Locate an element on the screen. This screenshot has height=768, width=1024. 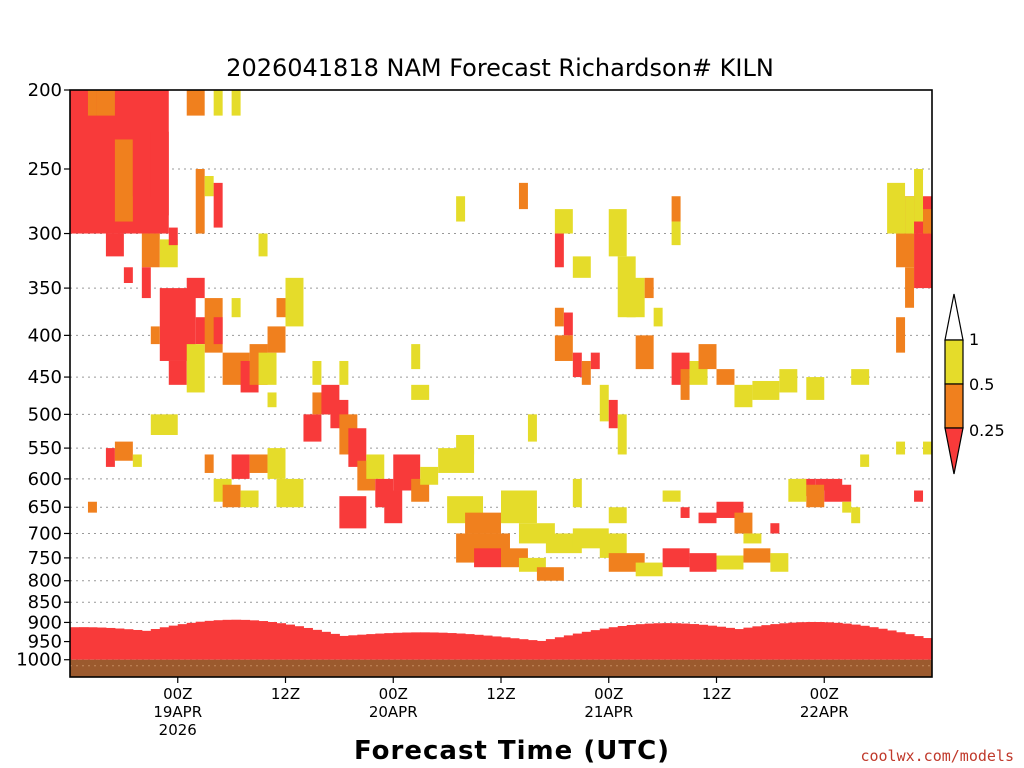
y-tick-label: 500 is located at coordinates (45, 414).